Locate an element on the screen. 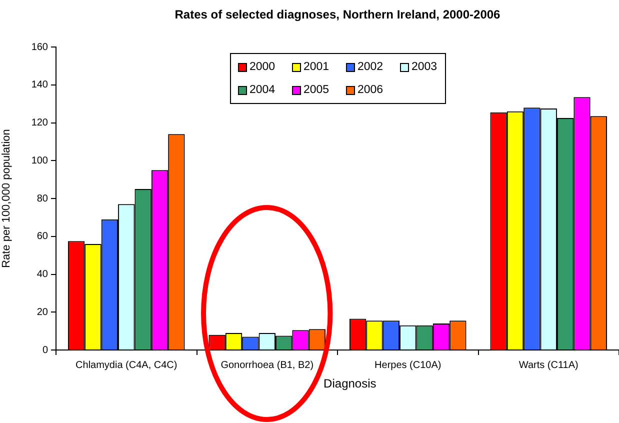 Image resolution: width=619 pixels, height=423 pixels. x-tick-label: Chlamydia (C4A, C4C) is located at coordinates (127, 365).